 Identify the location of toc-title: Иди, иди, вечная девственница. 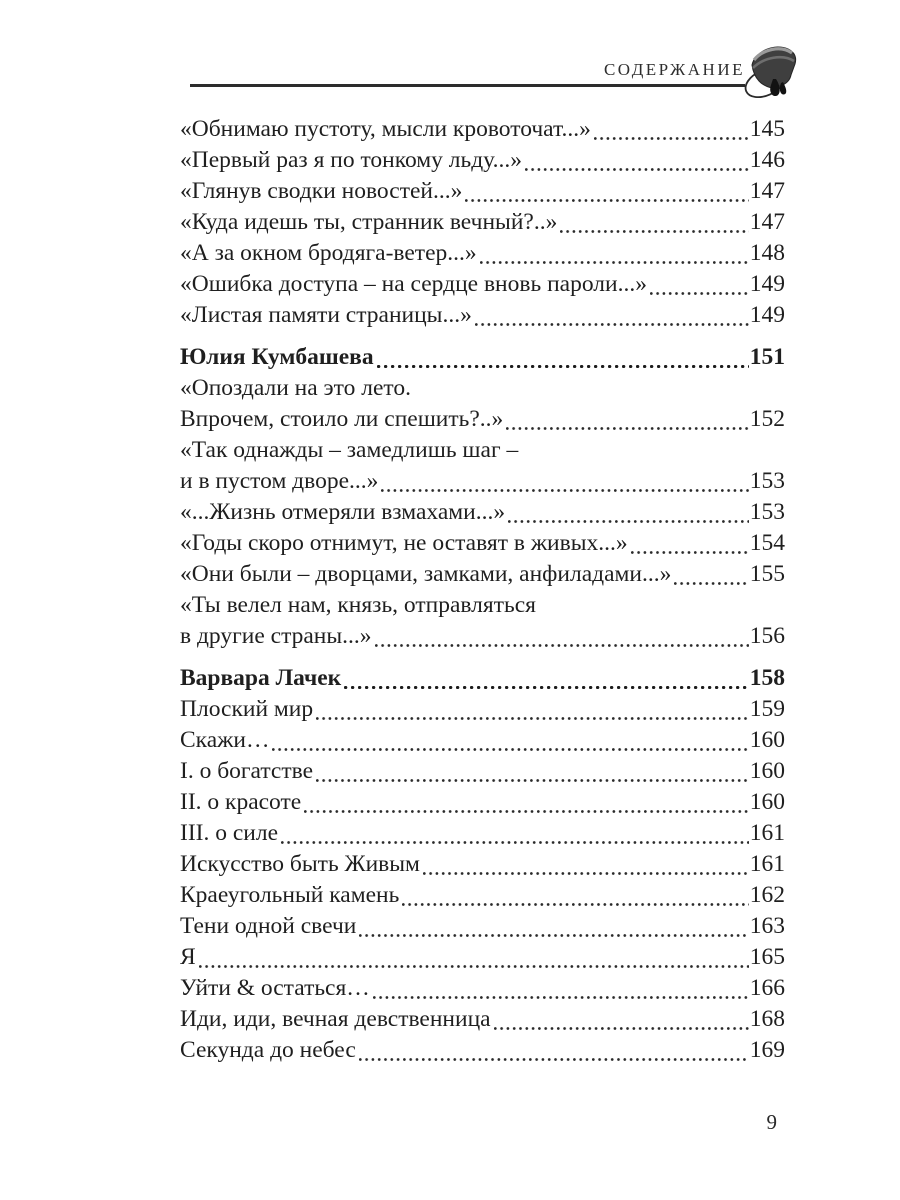
(335, 1019).